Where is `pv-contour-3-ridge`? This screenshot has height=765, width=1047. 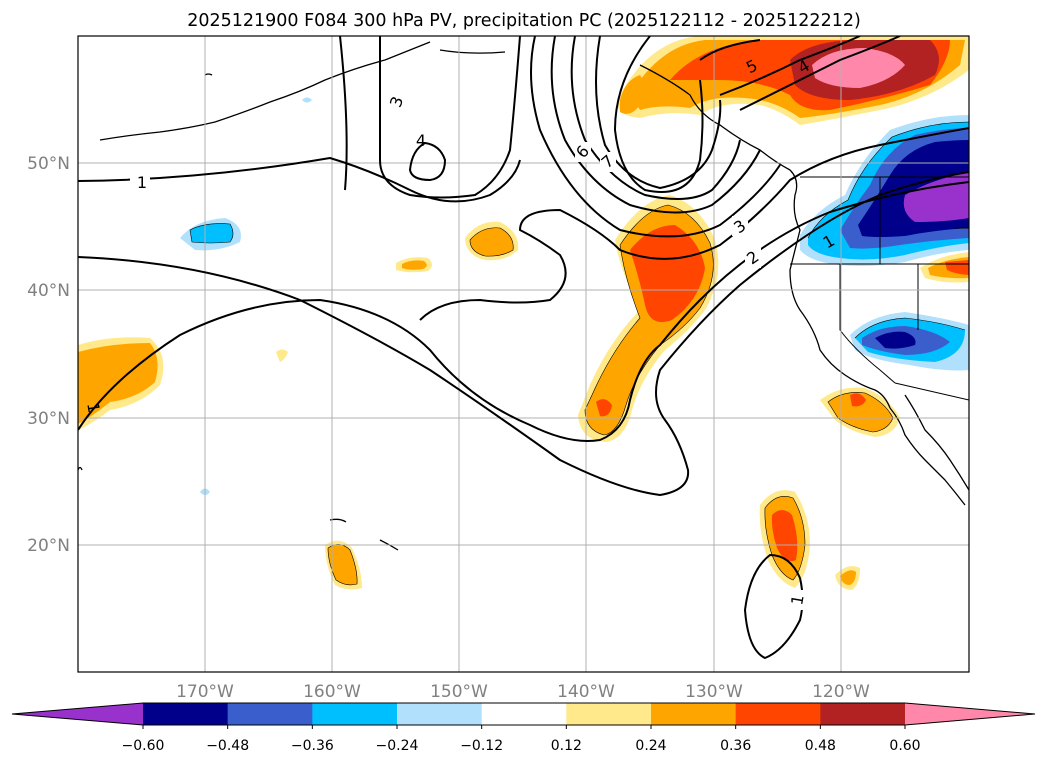 pv-contour-3-ridge is located at coordinates (430, 117).